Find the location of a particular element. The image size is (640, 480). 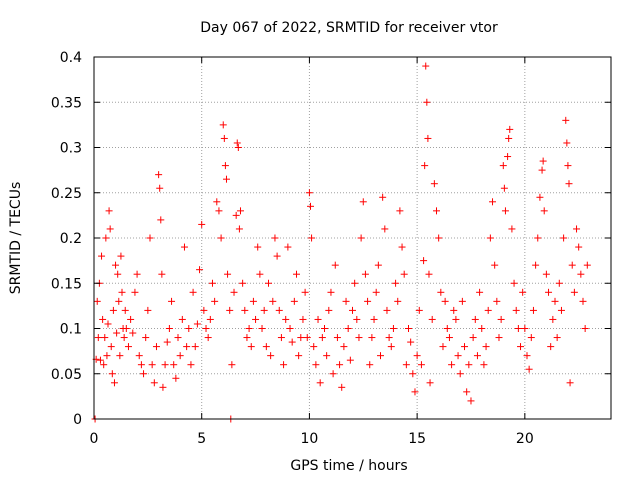

x-axis-label: GPS time / hours is located at coordinates (348, 466).